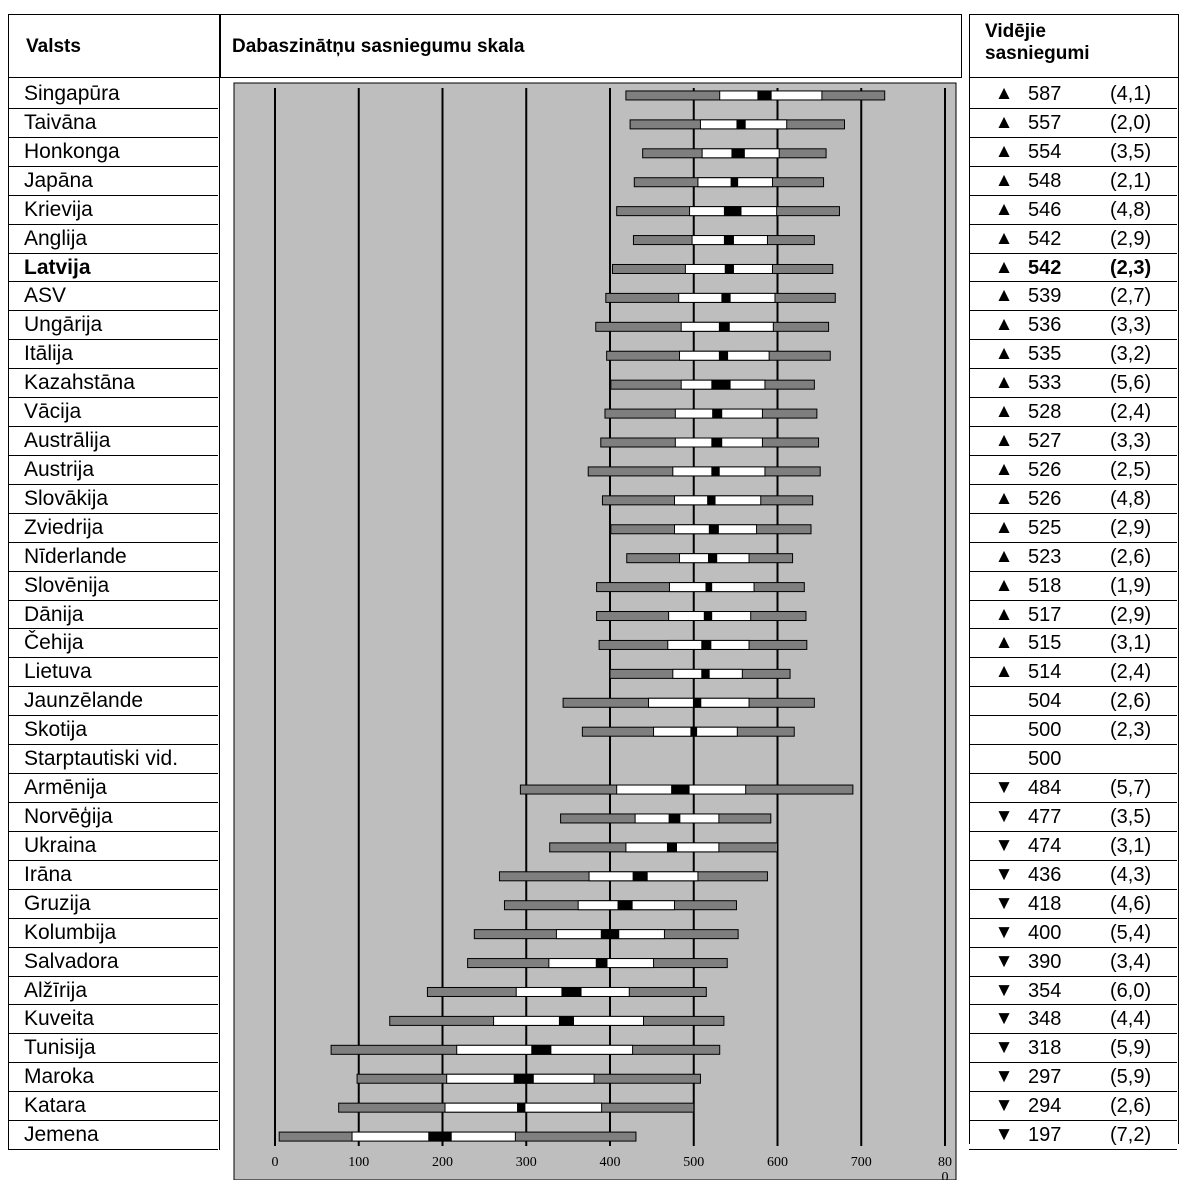 The image size is (1186, 1180). Describe the element at coordinates (1045, 614) in the screenshot. I see `mean-score: 517` at that location.